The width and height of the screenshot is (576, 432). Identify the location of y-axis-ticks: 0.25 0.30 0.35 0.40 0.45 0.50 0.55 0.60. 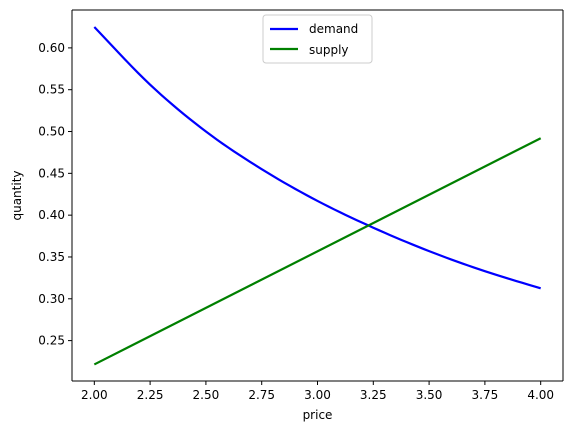
(55, 194).